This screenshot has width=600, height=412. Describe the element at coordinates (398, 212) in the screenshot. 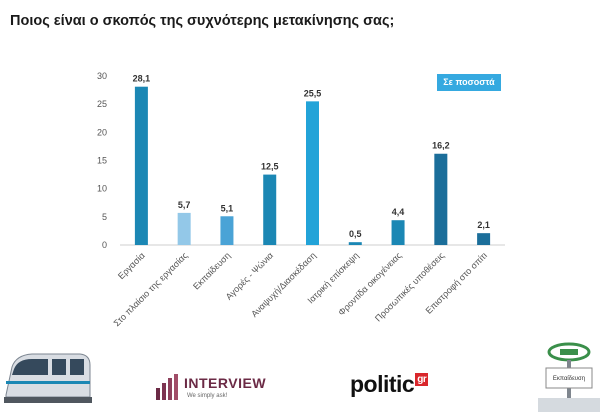

I see `data-label: 4,4` at that location.